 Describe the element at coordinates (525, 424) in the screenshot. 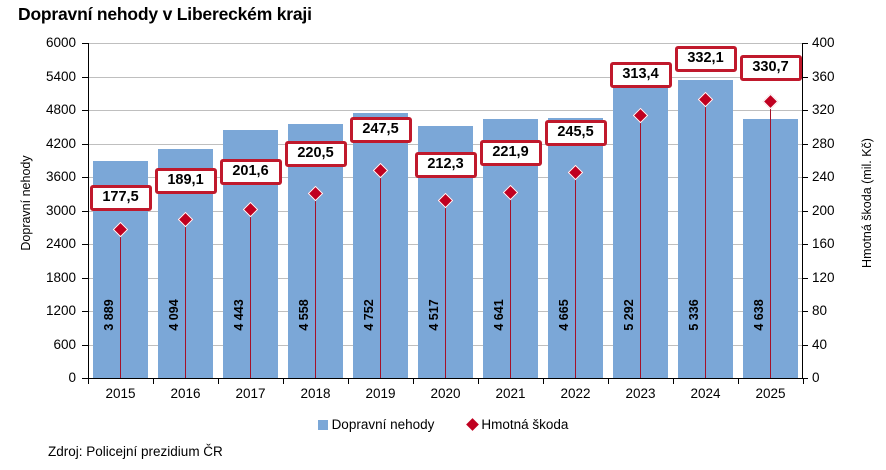

I see `legend-item-label: Hmotná škoda` at that location.